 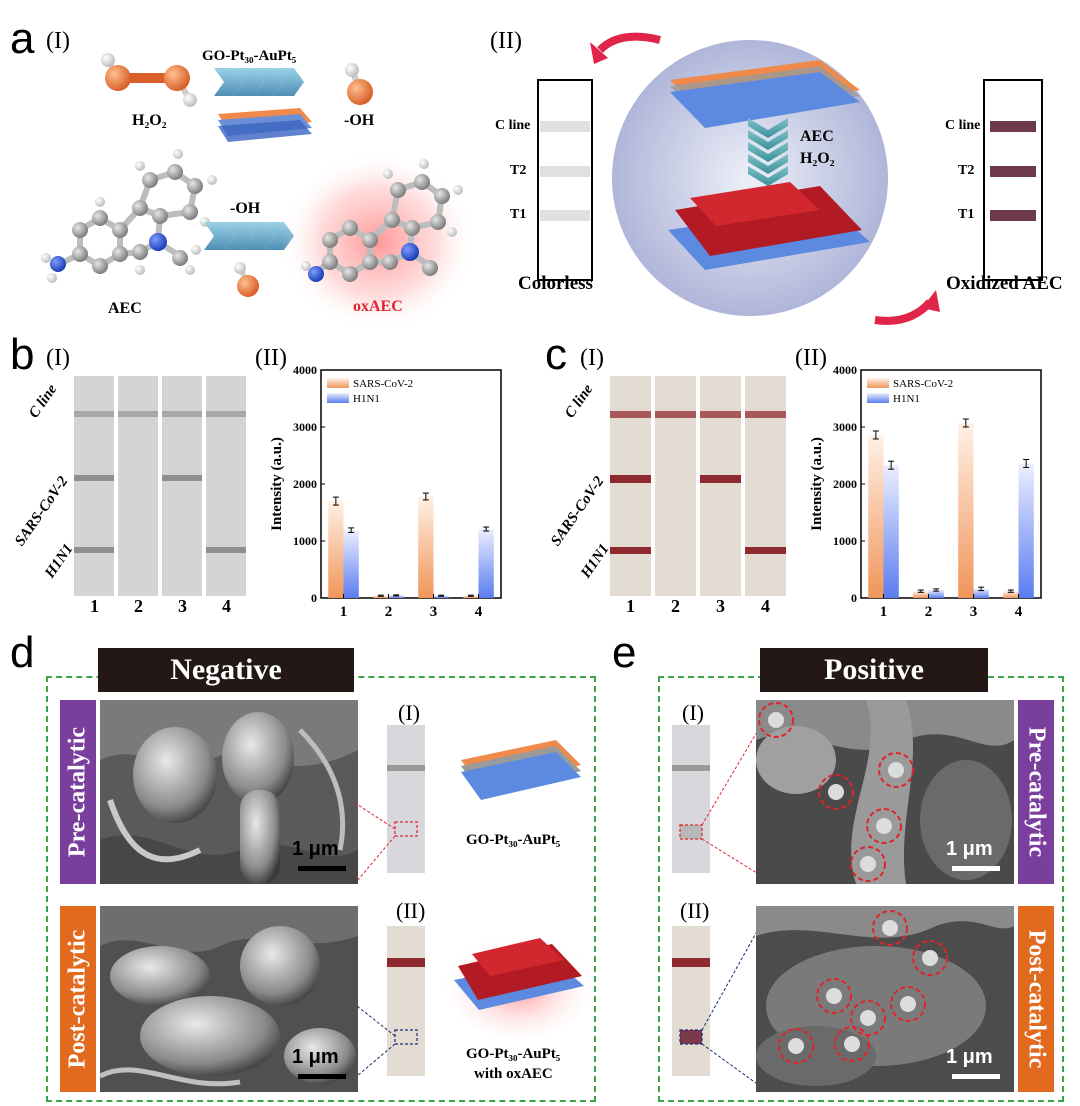 I want to click on colorless-t1-label: T1, so click(x=518, y=214).